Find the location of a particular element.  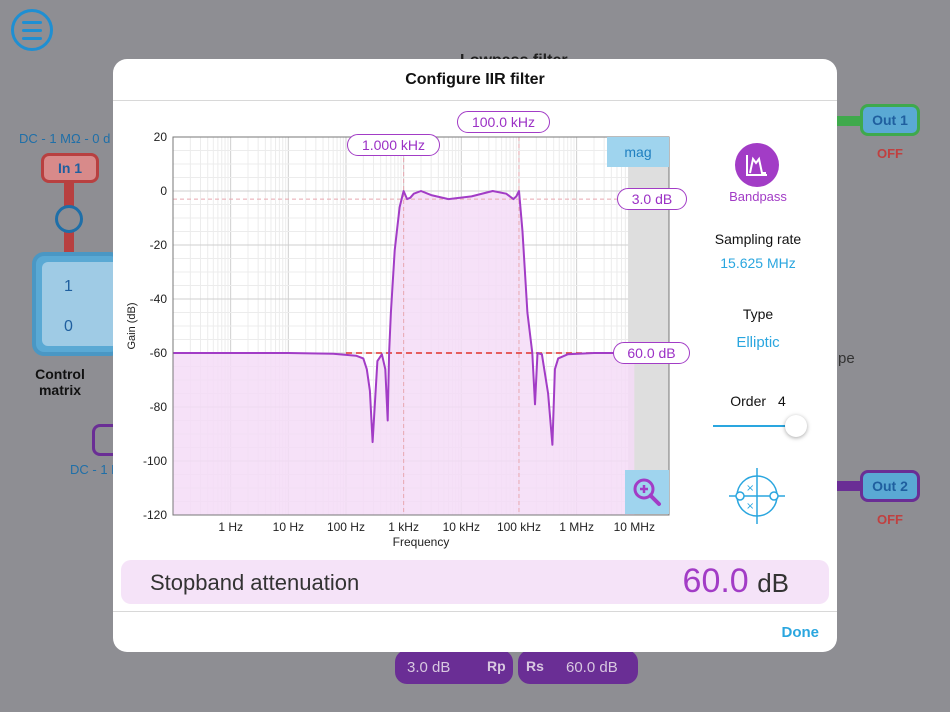

y-axis-label: Gain (dB) is located at coordinates (132, 325).